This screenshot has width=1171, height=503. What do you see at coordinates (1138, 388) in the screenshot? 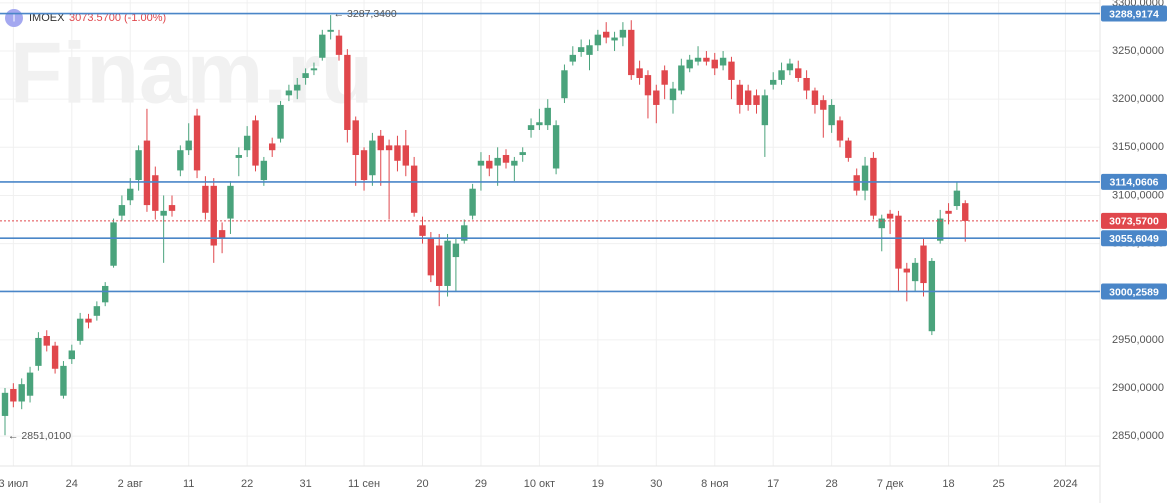
I see `y-tick-label: 2900,0000` at bounding box center [1138, 388].